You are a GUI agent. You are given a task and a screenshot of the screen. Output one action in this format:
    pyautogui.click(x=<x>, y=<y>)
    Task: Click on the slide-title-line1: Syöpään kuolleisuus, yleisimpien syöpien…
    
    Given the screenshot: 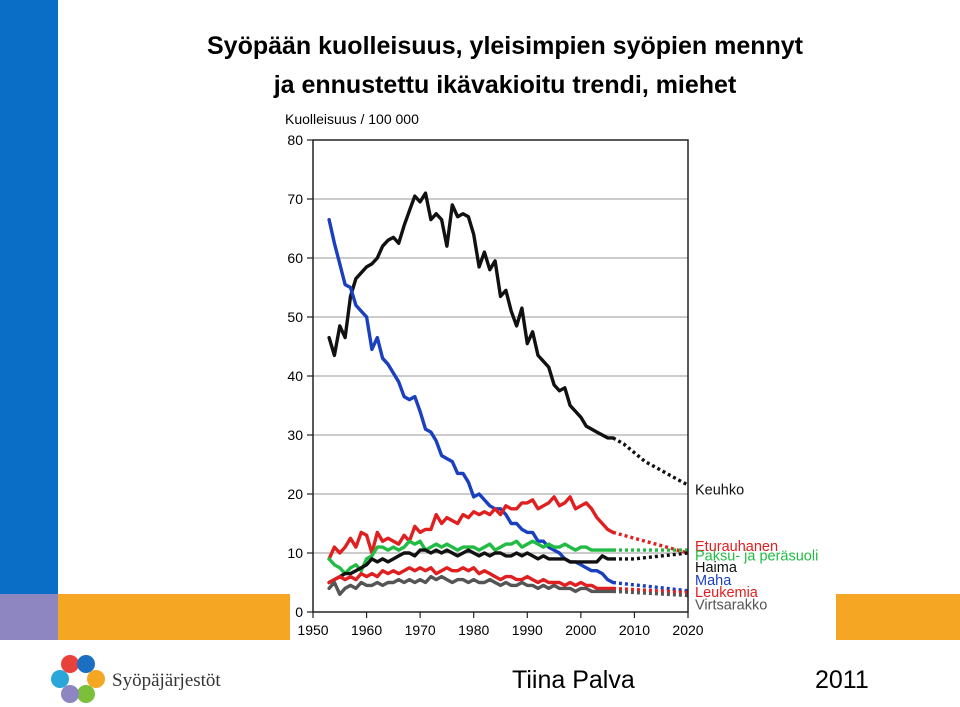 What is the action you would take?
    pyautogui.click(x=504, y=46)
    